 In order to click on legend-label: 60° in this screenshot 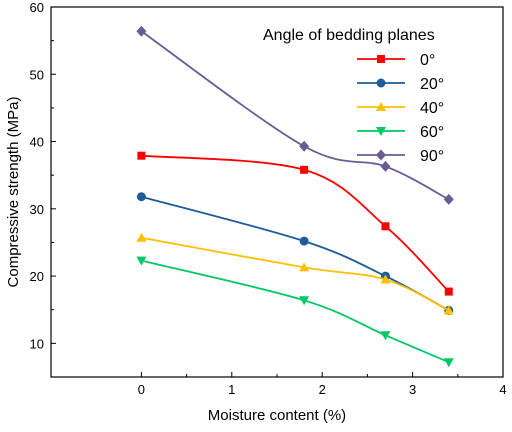, I will do `click(432, 132)`.